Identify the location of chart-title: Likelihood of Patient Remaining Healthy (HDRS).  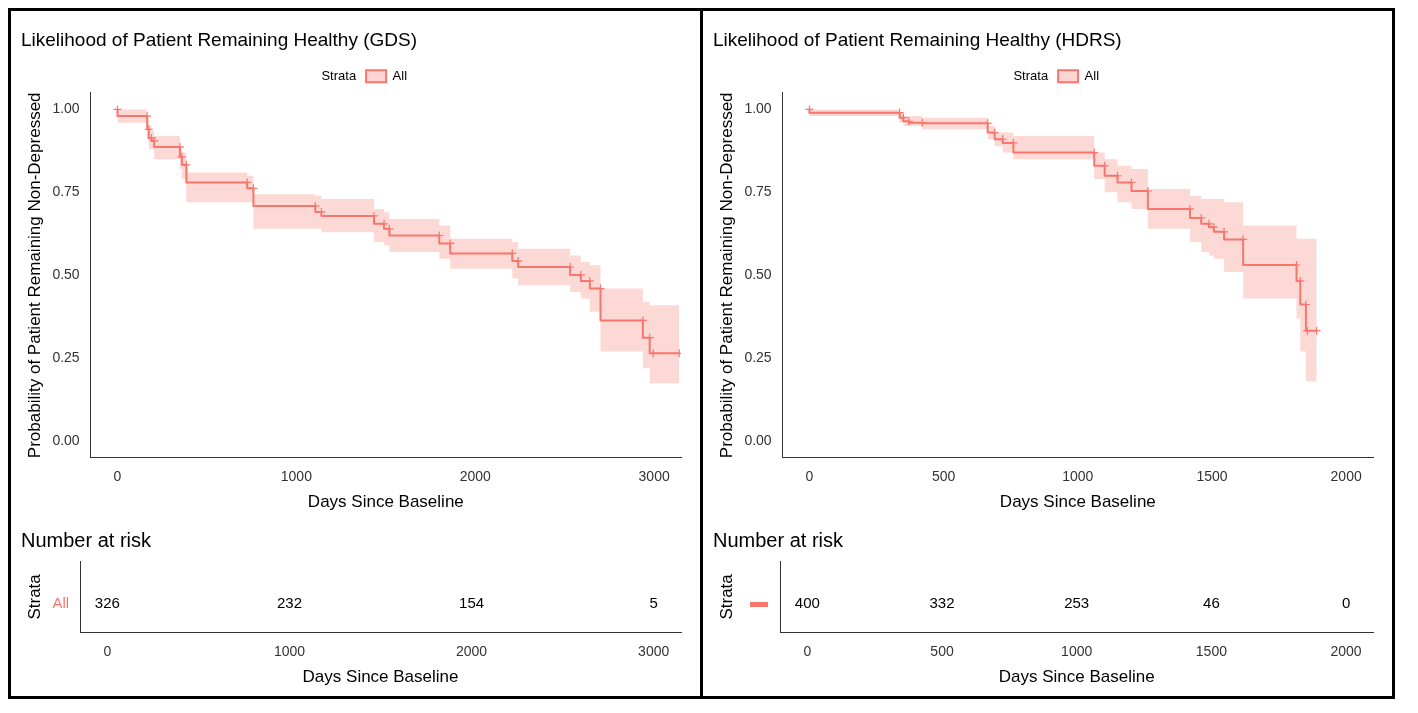
(917, 39).